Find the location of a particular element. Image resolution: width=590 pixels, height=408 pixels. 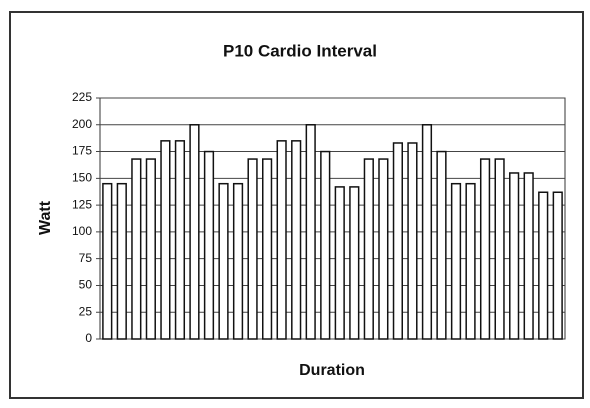

y-tick-label: 75 is located at coordinates (86, 258).